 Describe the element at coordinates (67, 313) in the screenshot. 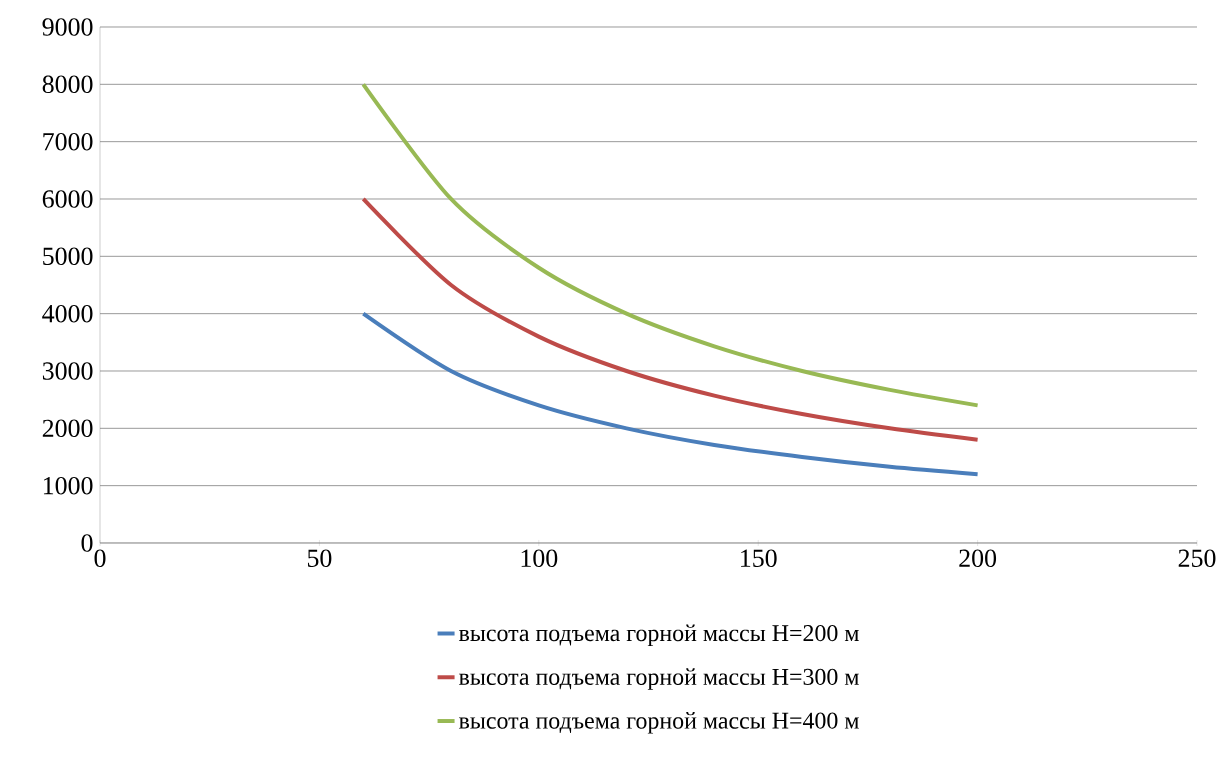

I see `y-tick-label: 4000` at that location.